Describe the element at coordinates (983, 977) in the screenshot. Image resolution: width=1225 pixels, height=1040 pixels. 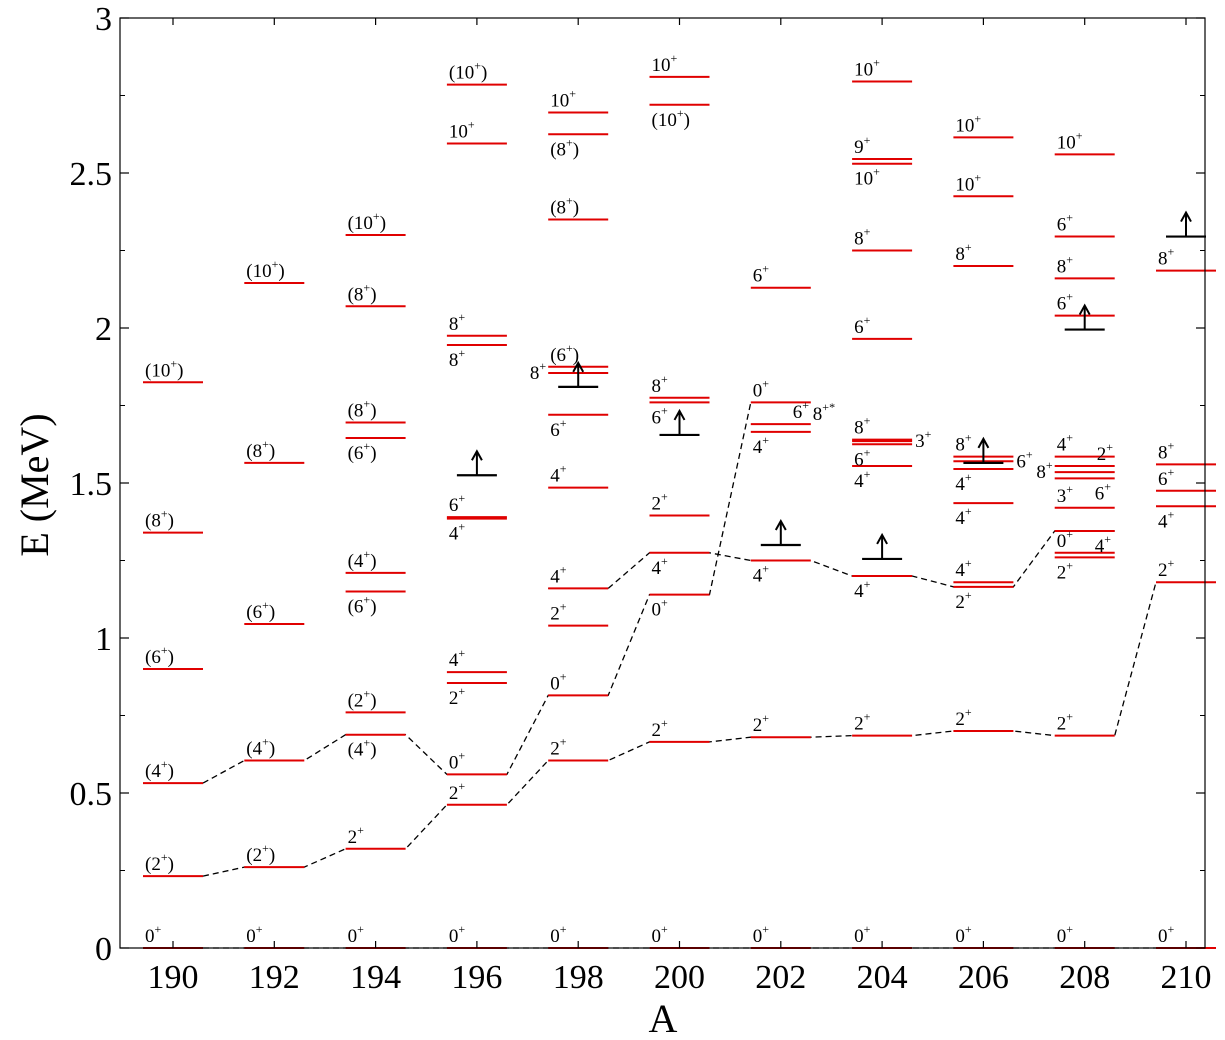
I see `x-tick-label: 206` at that location.